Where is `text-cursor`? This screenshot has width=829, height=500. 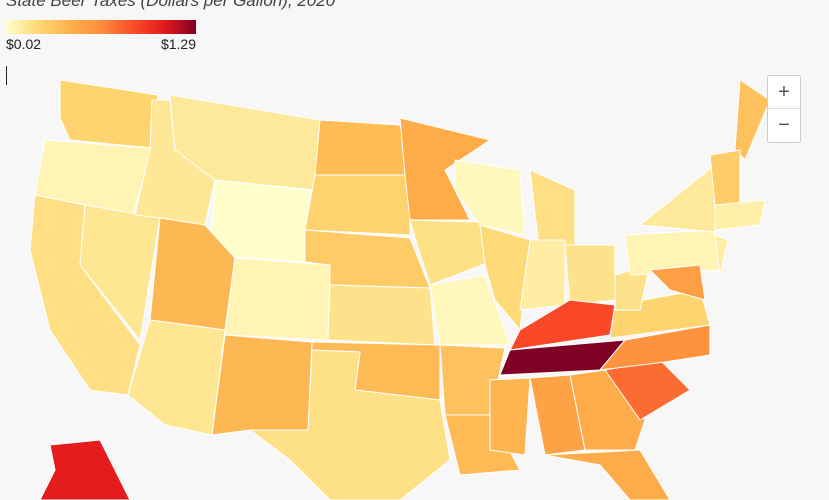 text-cursor is located at coordinates (6, 75).